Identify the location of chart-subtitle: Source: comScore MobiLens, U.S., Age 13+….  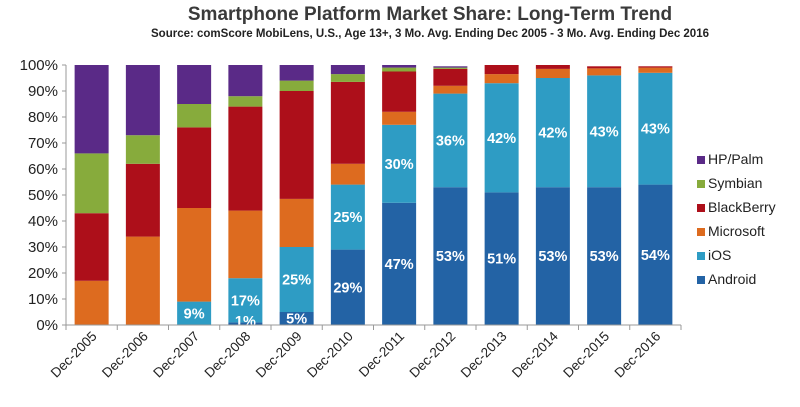
(430, 34).